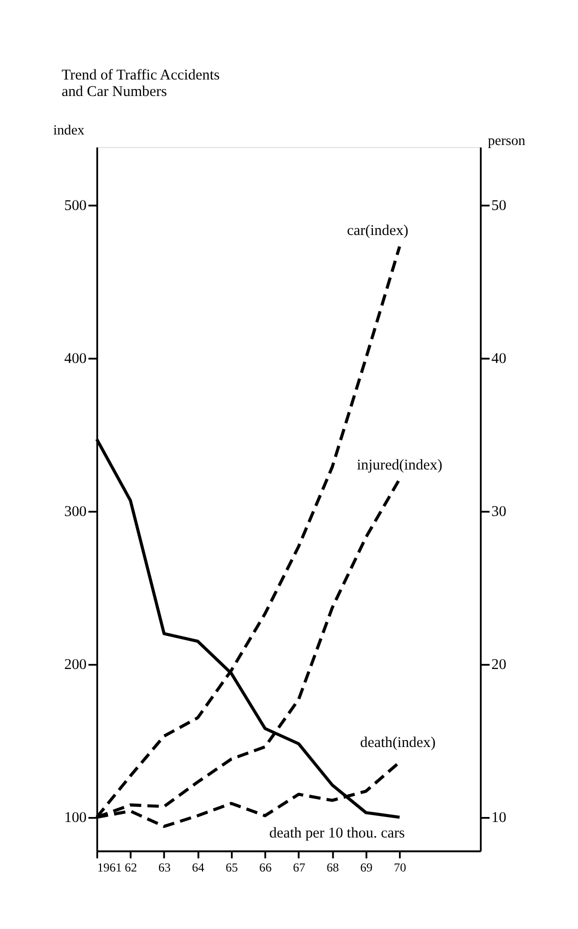  What do you see at coordinates (400, 867) in the screenshot?
I see `x-tick-label: 70` at bounding box center [400, 867].